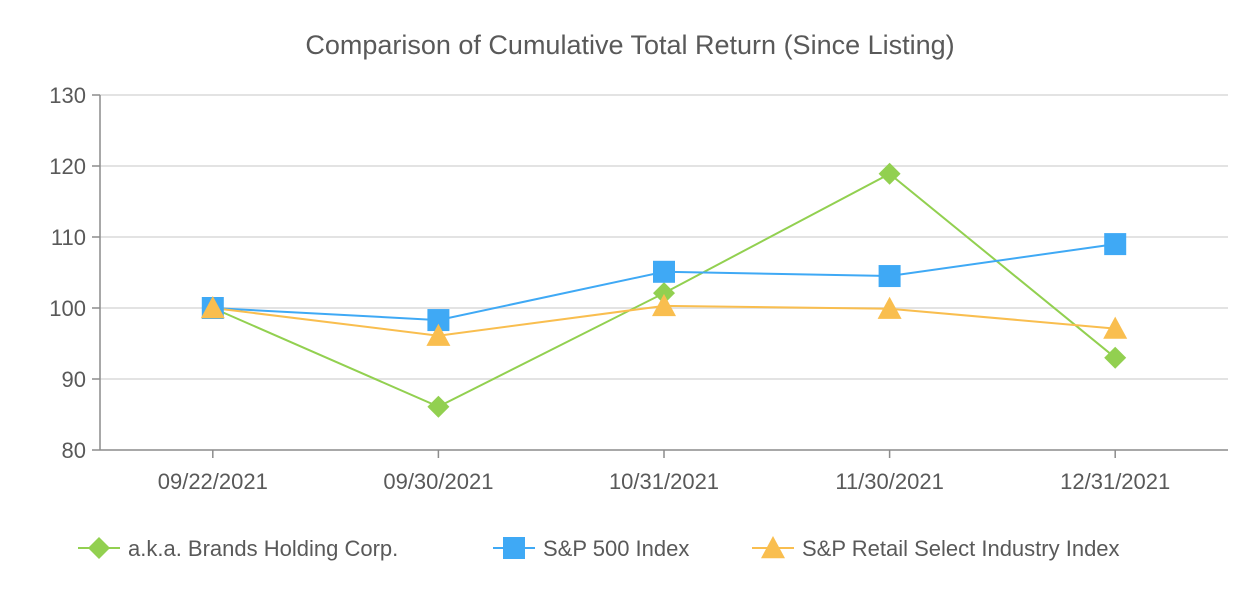 This screenshot has width=1260, height=600. I want to click on y-tick-label: 90, so click(74, 379).